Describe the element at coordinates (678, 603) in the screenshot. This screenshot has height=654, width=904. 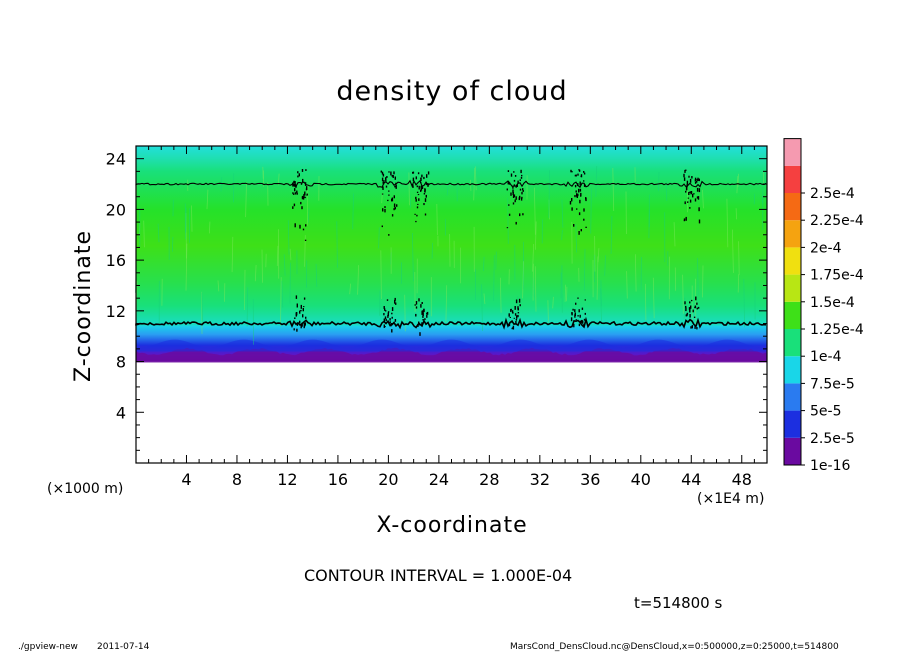
I see `time-label: t=514800 s` at that location.